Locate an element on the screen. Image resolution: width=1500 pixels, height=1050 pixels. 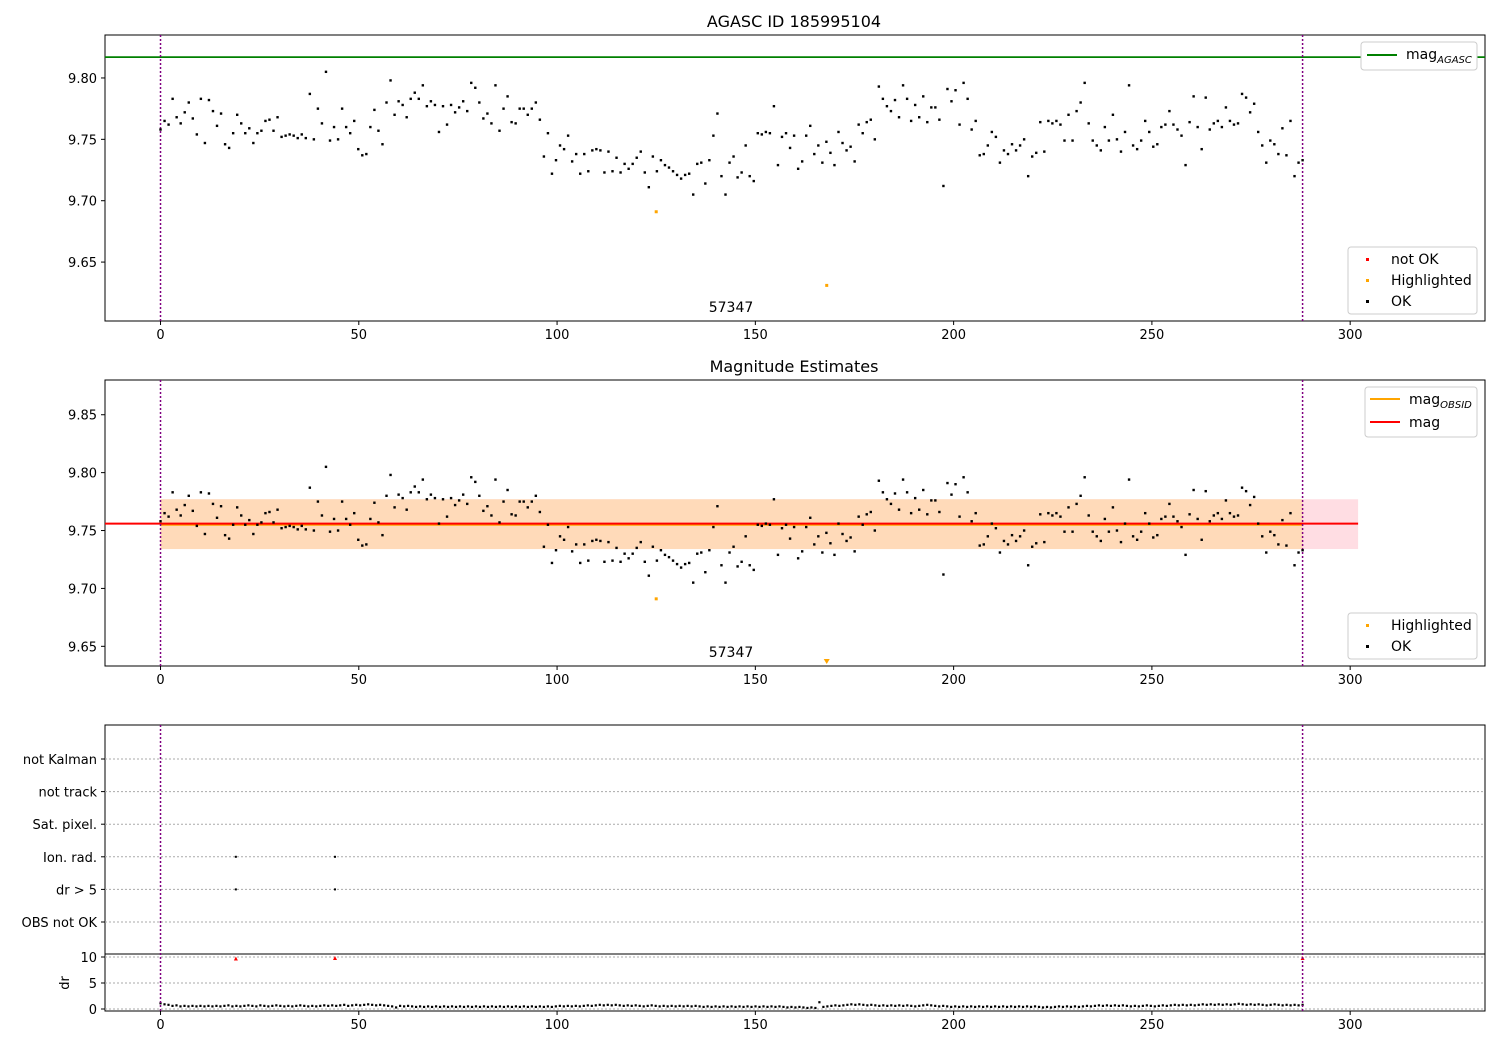
panel1-annotation: 57347 is located at coordinates (731, 308).